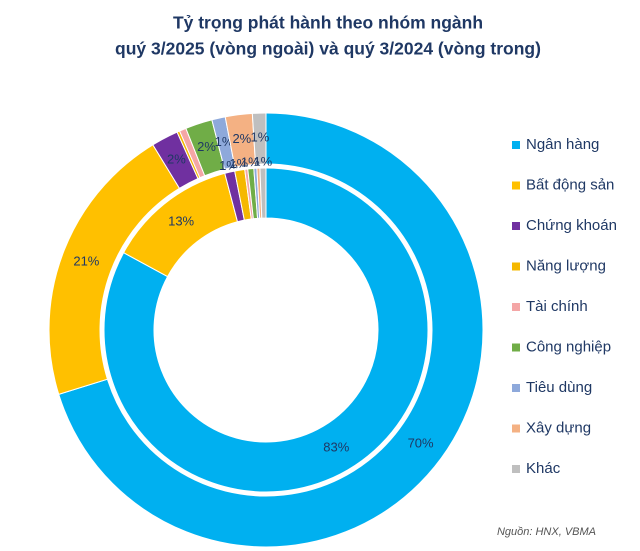 The height and width of the screenshot is (551, 640). What do you see at coordinates (181, 220) in the screenshot?
I see `data-label: 13%` at bounding box center [181, 220].